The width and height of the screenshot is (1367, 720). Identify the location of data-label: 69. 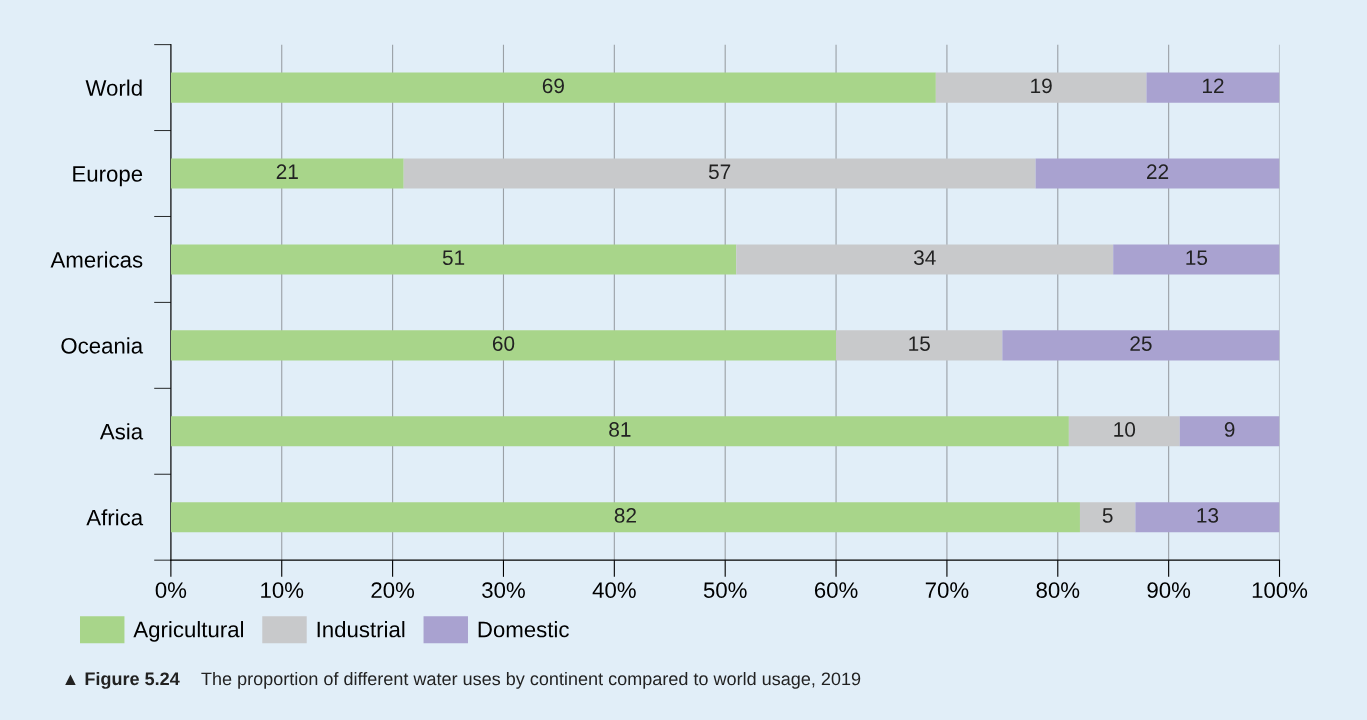
(553, 86).